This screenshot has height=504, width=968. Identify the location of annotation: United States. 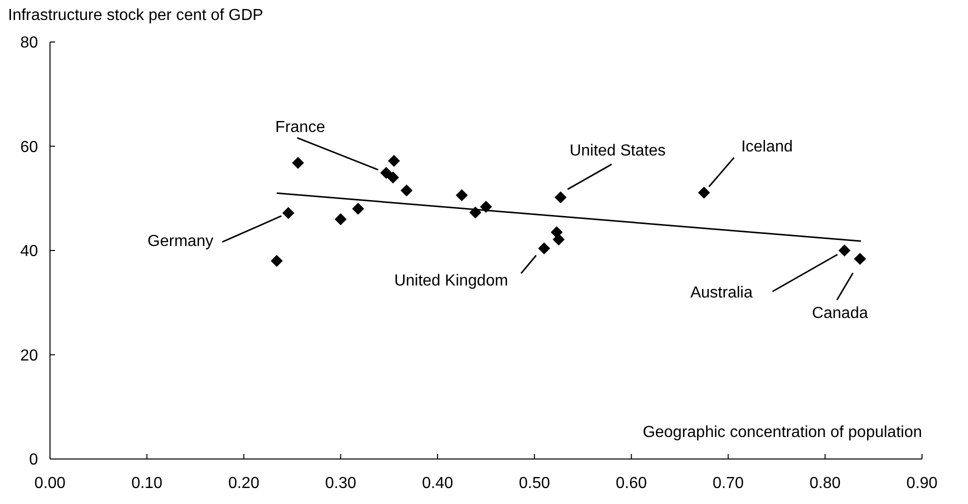
(618, 151).